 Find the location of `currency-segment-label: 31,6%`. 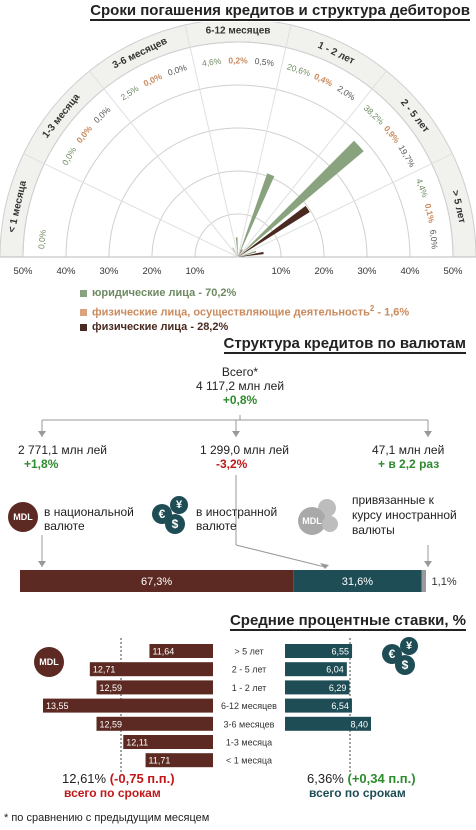

currency-segment-label: 31,6% is located at coordinates (357, 582).